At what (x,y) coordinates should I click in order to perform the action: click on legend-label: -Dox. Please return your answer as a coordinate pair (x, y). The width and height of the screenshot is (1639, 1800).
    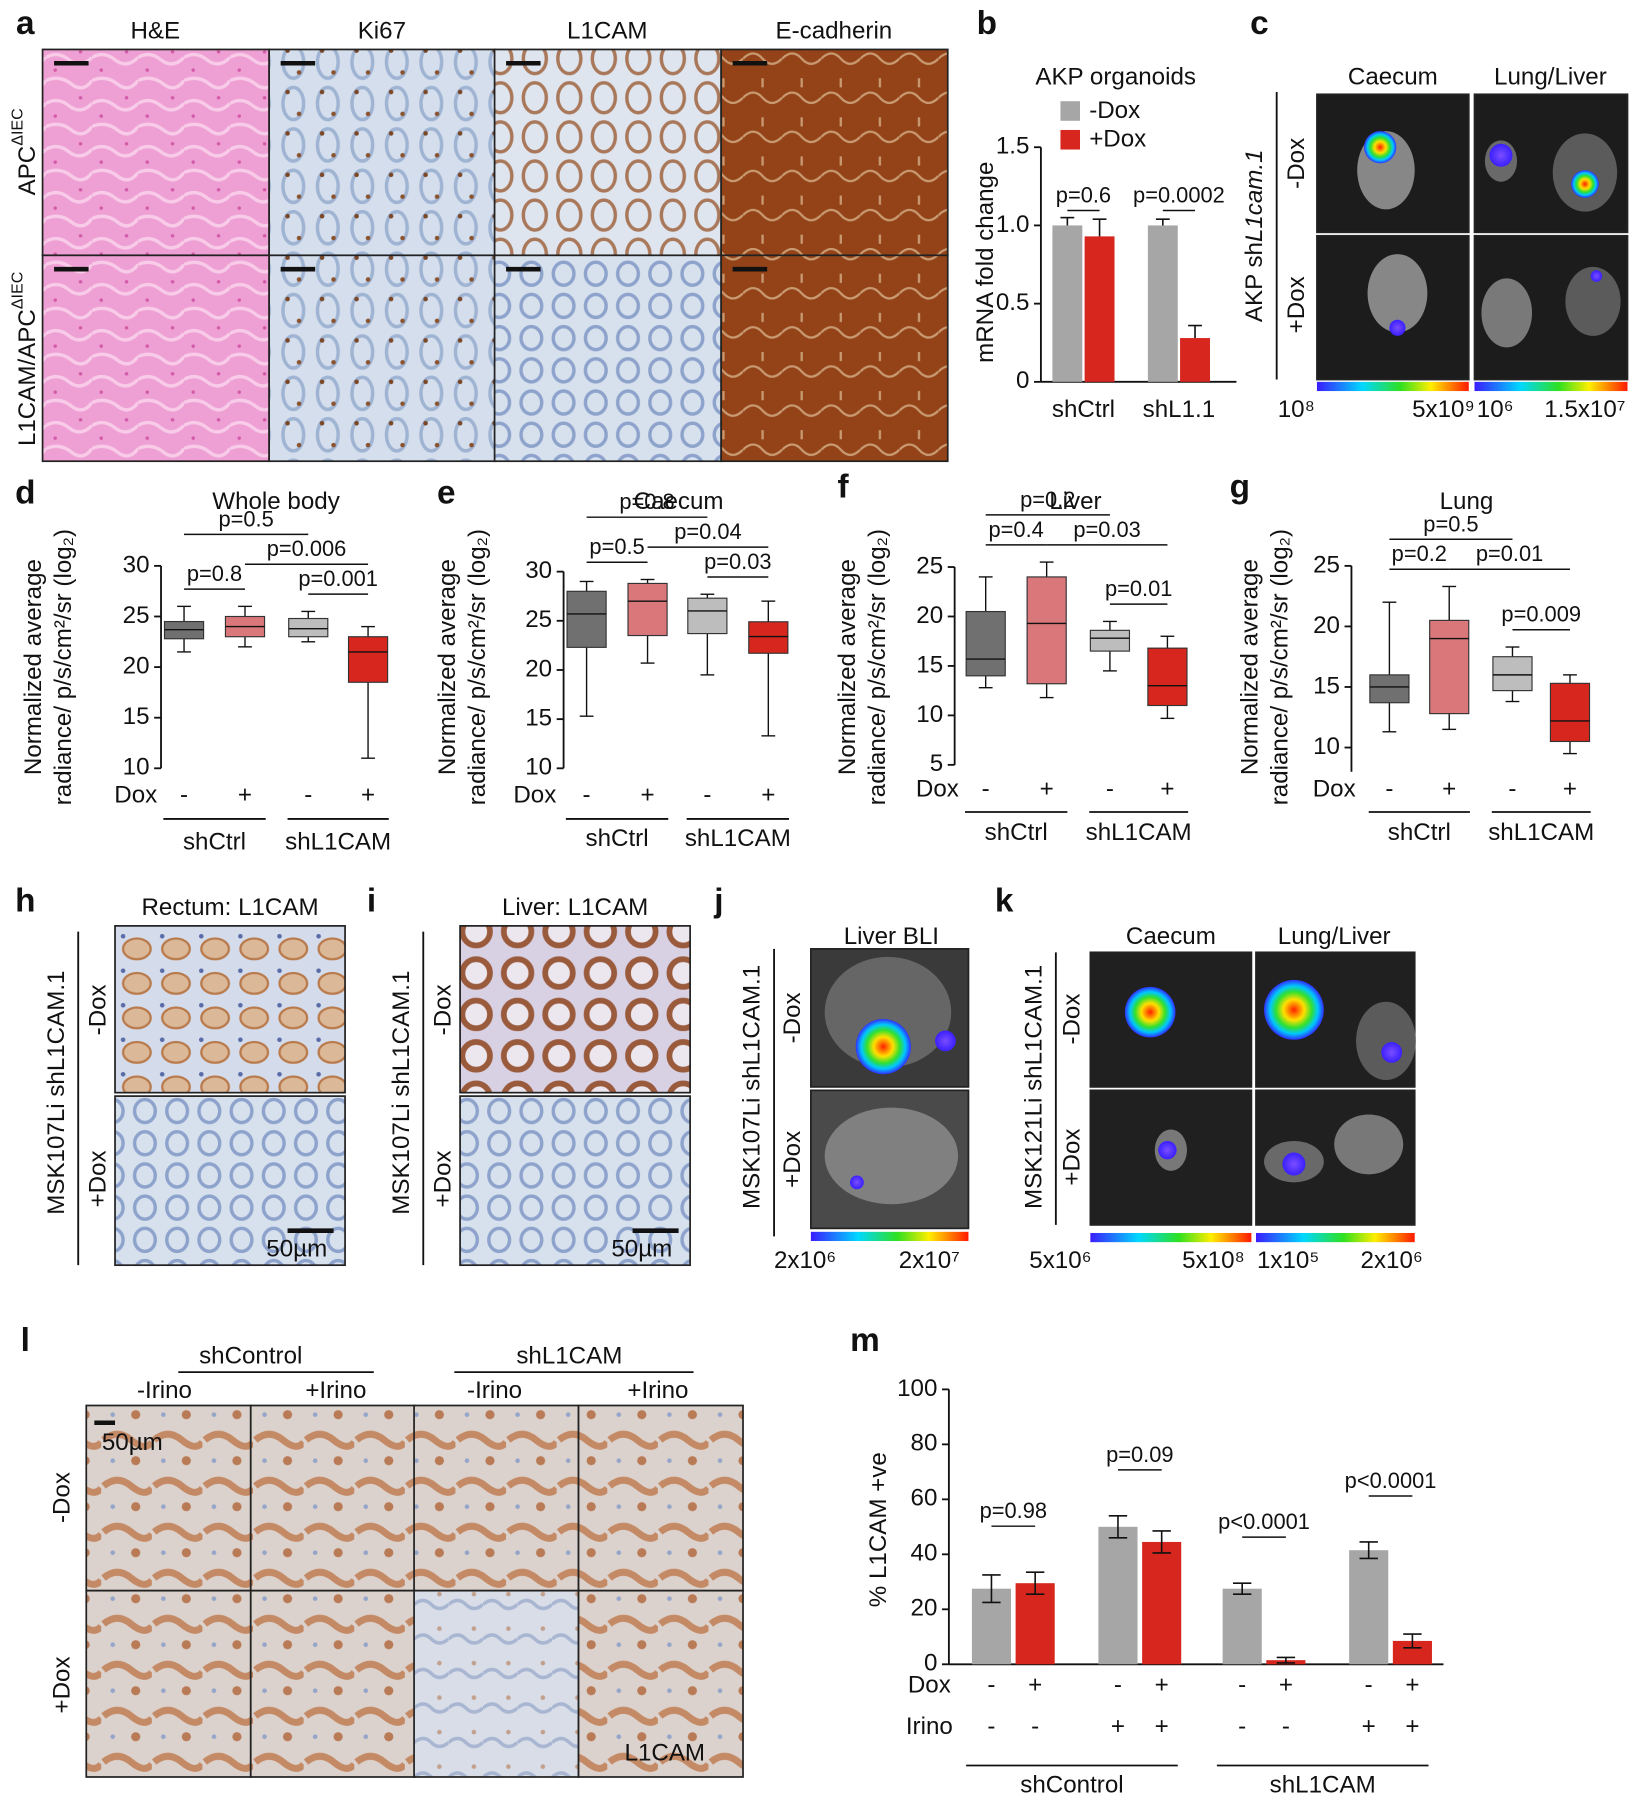
    Looking at the image, I should click on (1114, 110).